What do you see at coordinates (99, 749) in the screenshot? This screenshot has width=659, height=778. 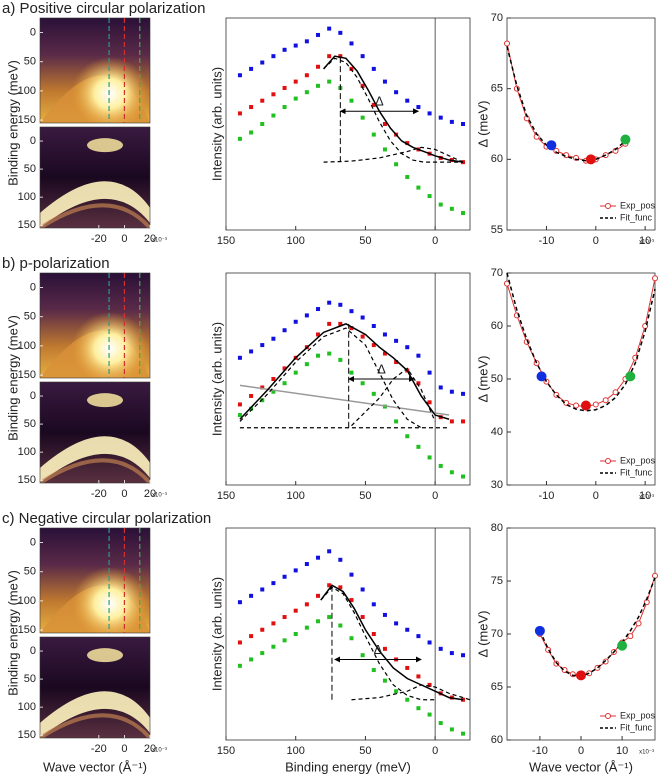 I see `x-tick-label: -20` at bounding box center [99, 749].